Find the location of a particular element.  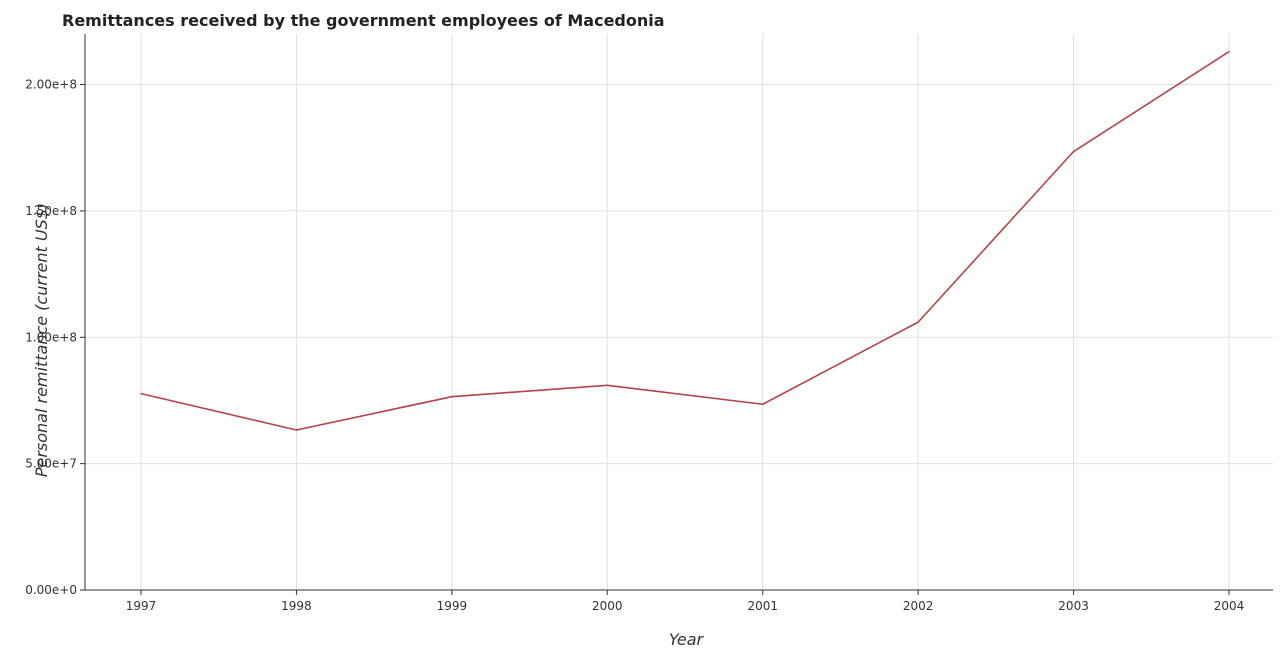

x-tick-label: 1998 is located at coordinates (296, 606).